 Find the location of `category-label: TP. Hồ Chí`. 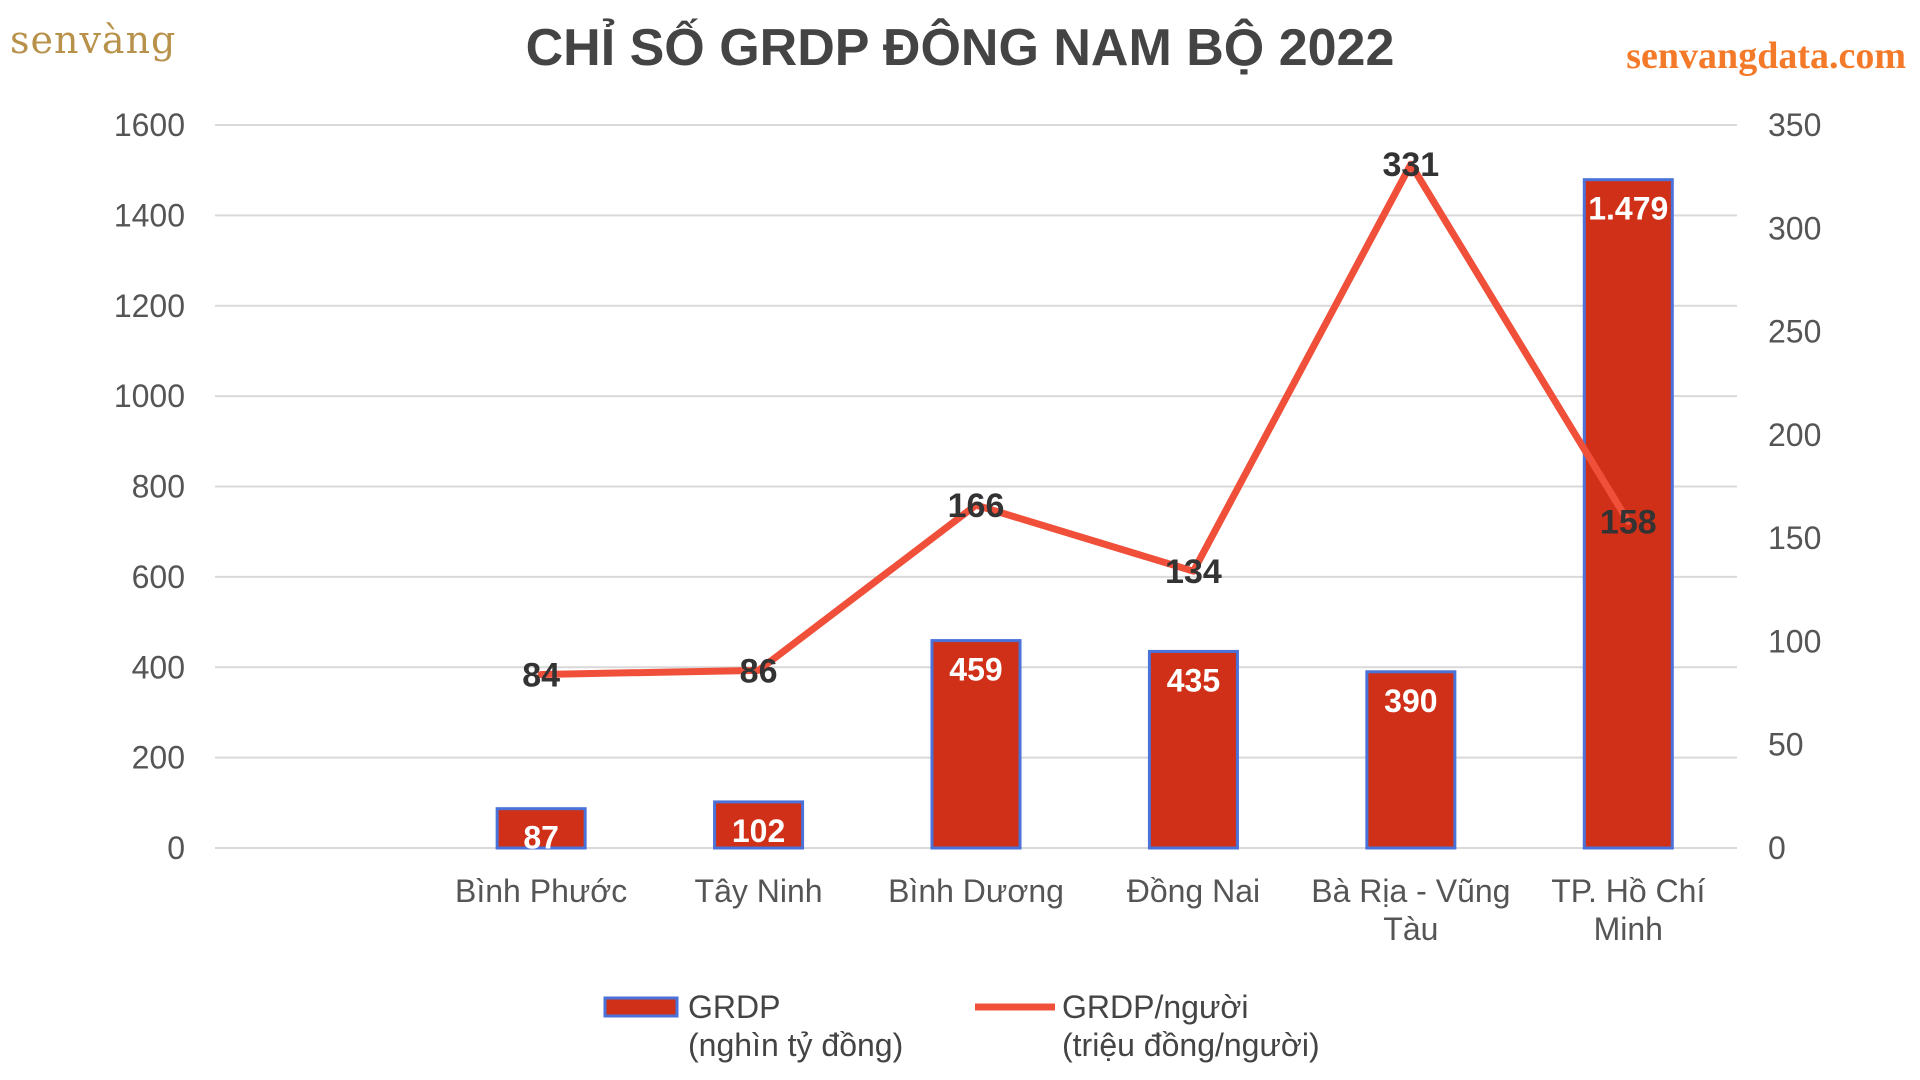

category-label: TP. Hồ Chí is located at coordinates (1628, 891).